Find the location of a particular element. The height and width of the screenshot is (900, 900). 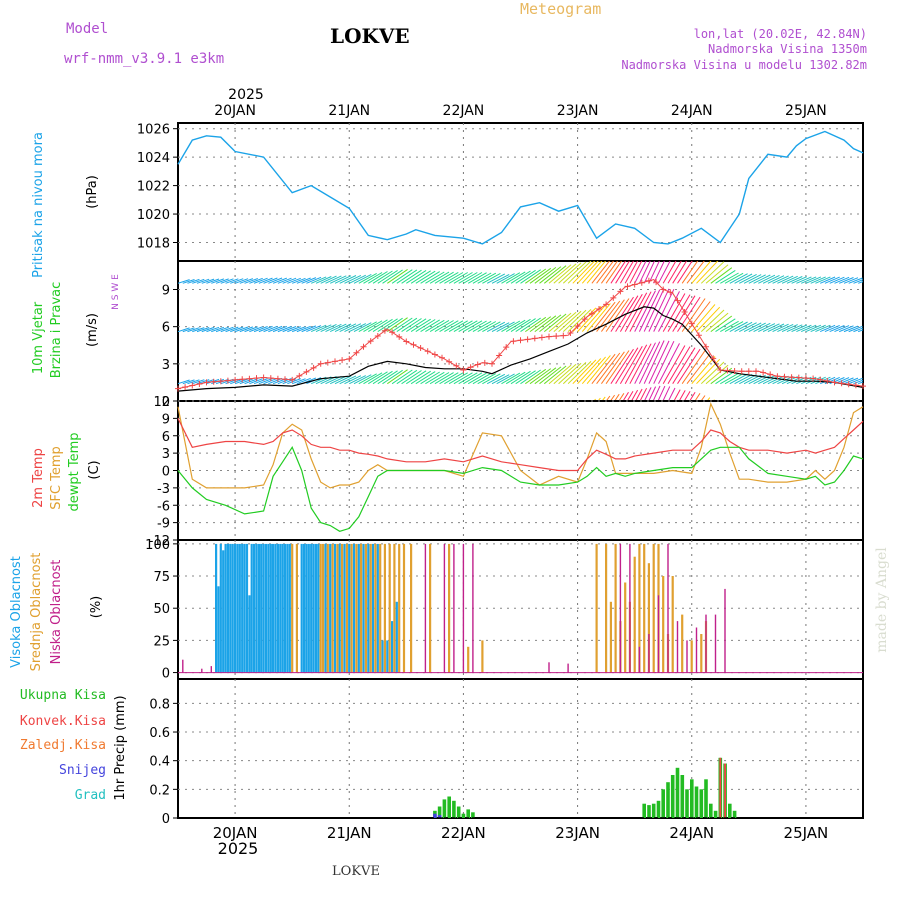

sfc-temp-line is located at coordinates (520, 445).